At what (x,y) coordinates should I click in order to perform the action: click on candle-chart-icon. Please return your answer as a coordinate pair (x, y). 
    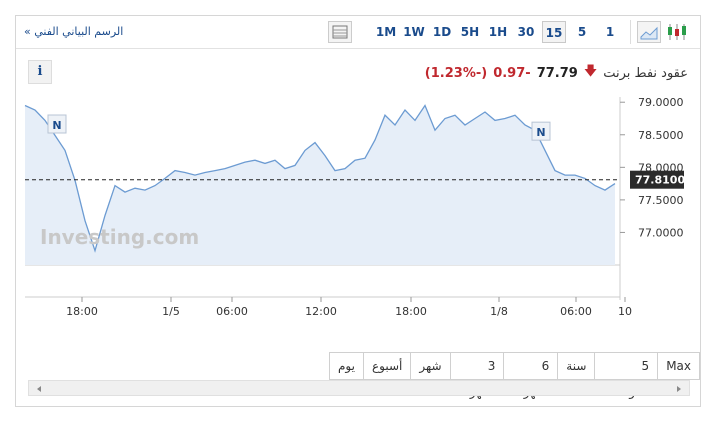
    Looking at the image, I should click on (678, 32).